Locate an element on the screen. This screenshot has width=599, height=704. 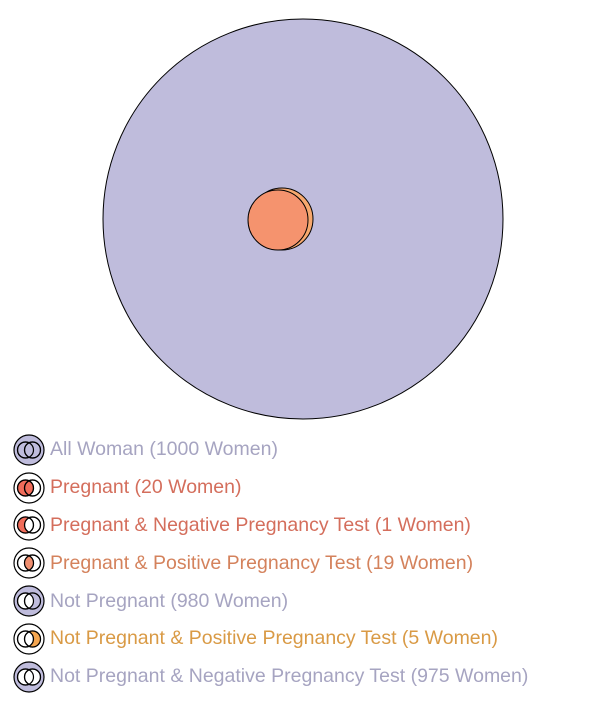
legend-label: All Woman (1000 Women) is located at coordinates (164, 449).